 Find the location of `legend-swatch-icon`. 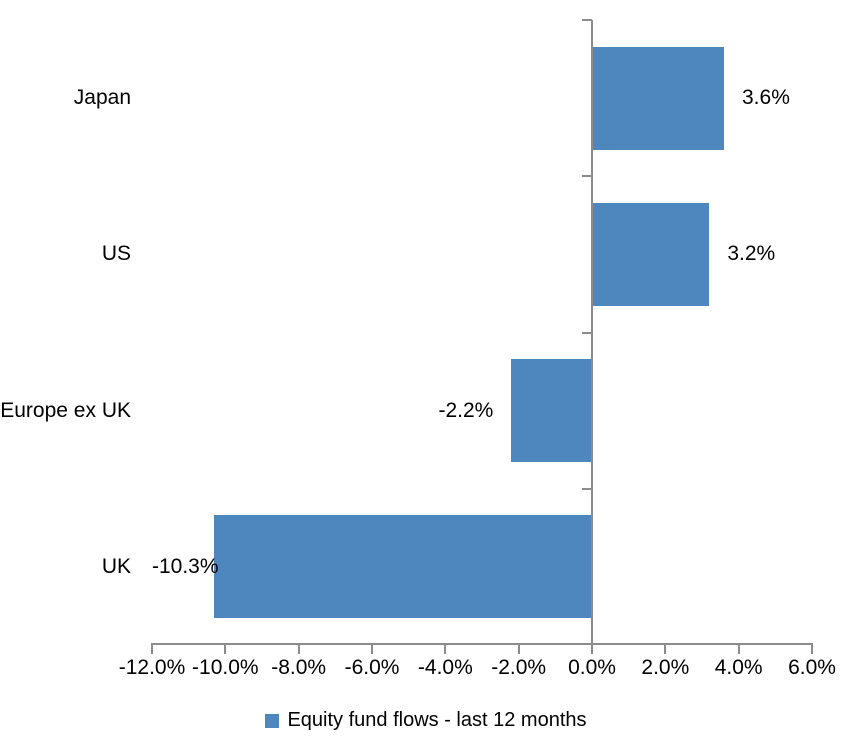

legend-swatch-icon is located at coordinates (272, 720).